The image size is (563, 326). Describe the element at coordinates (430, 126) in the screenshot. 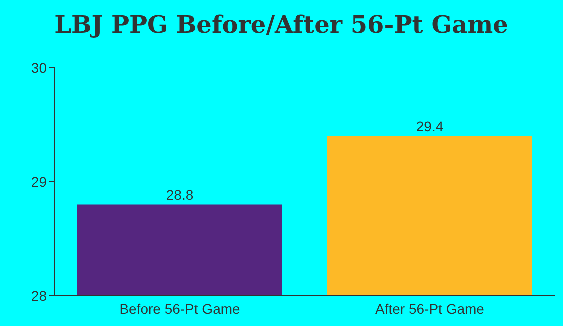

I see `data-label: 29.4` at that location.